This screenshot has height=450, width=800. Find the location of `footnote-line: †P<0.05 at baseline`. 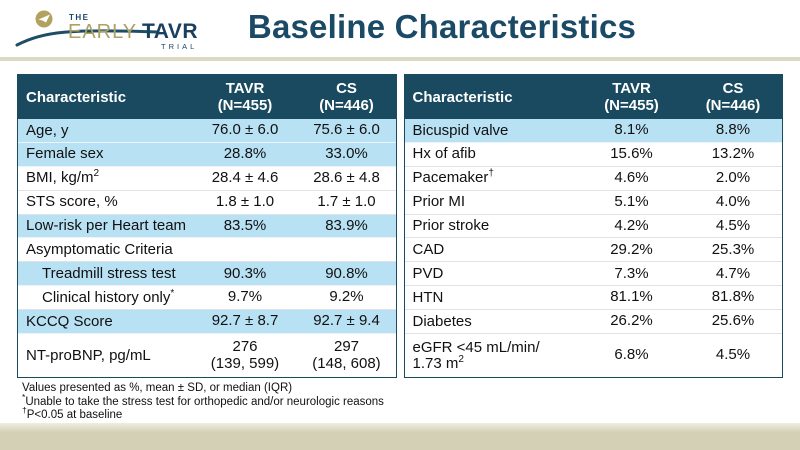

footnote-line: †P<0.05 at baseline is located at coordinates (411, 414).